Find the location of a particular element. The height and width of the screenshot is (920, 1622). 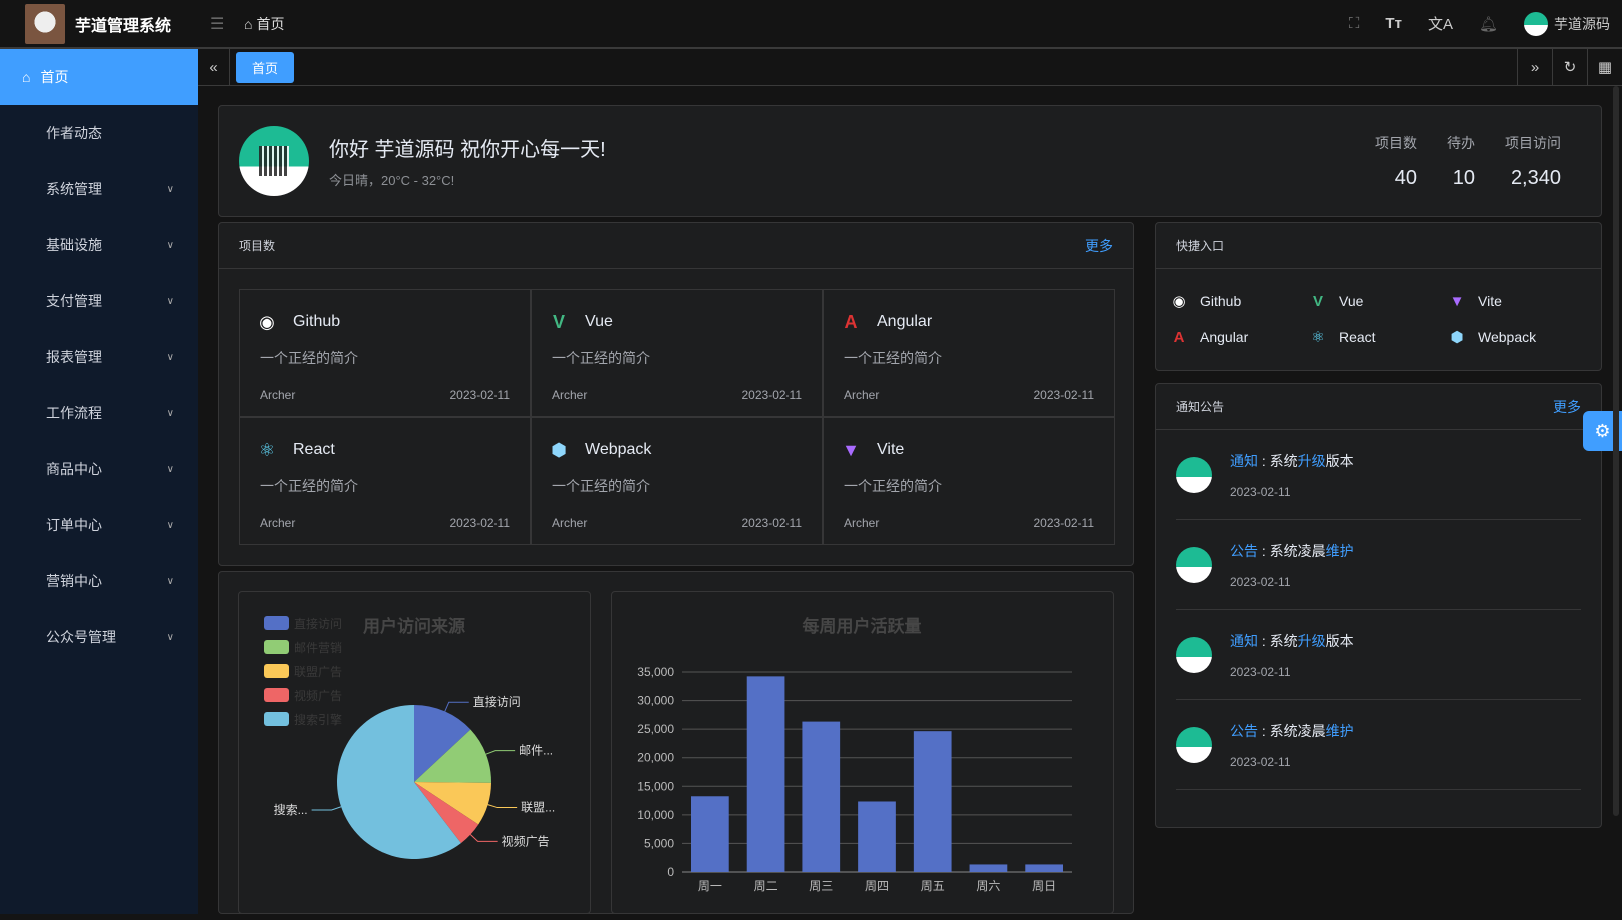

stat-label: 项目访问 is located at coordinates (1533, 142).